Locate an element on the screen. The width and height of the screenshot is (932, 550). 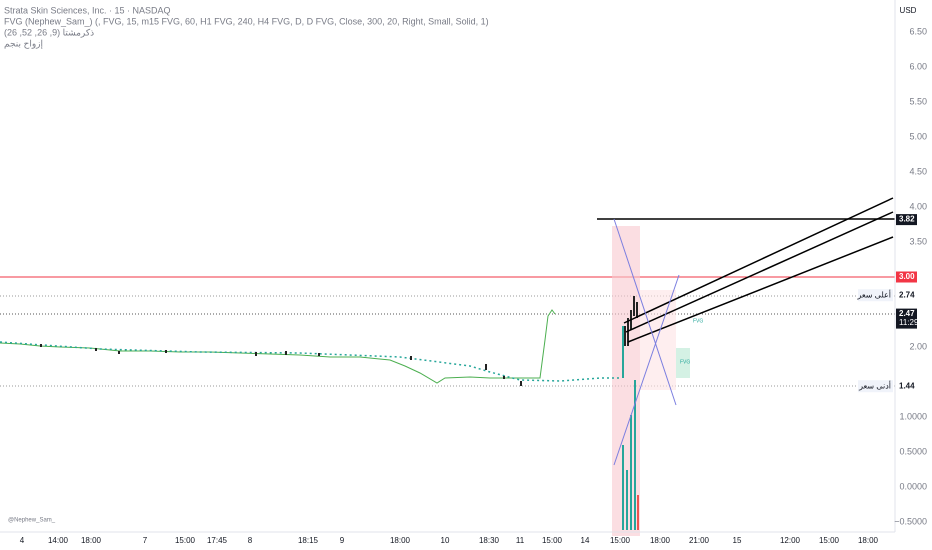
time-tick-label: 21:00 is located at coordinates (699, 540).